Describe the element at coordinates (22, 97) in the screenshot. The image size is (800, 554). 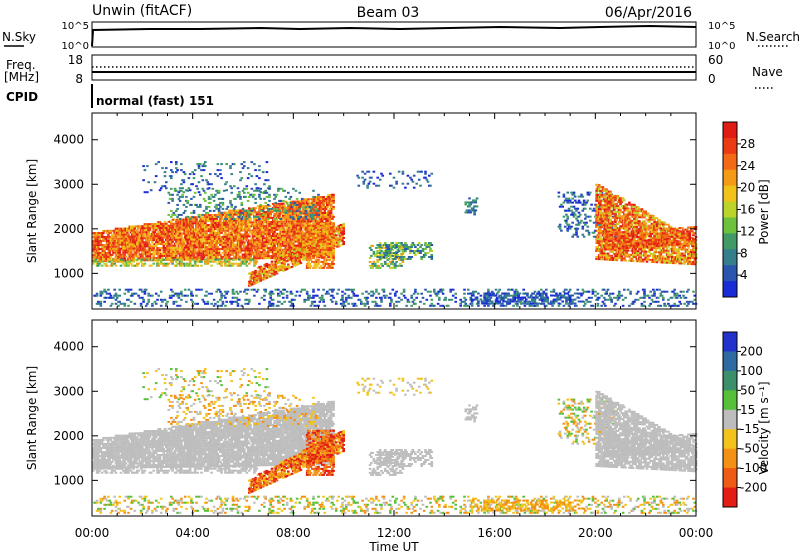
I see `cpid-label: CPID` at that location.